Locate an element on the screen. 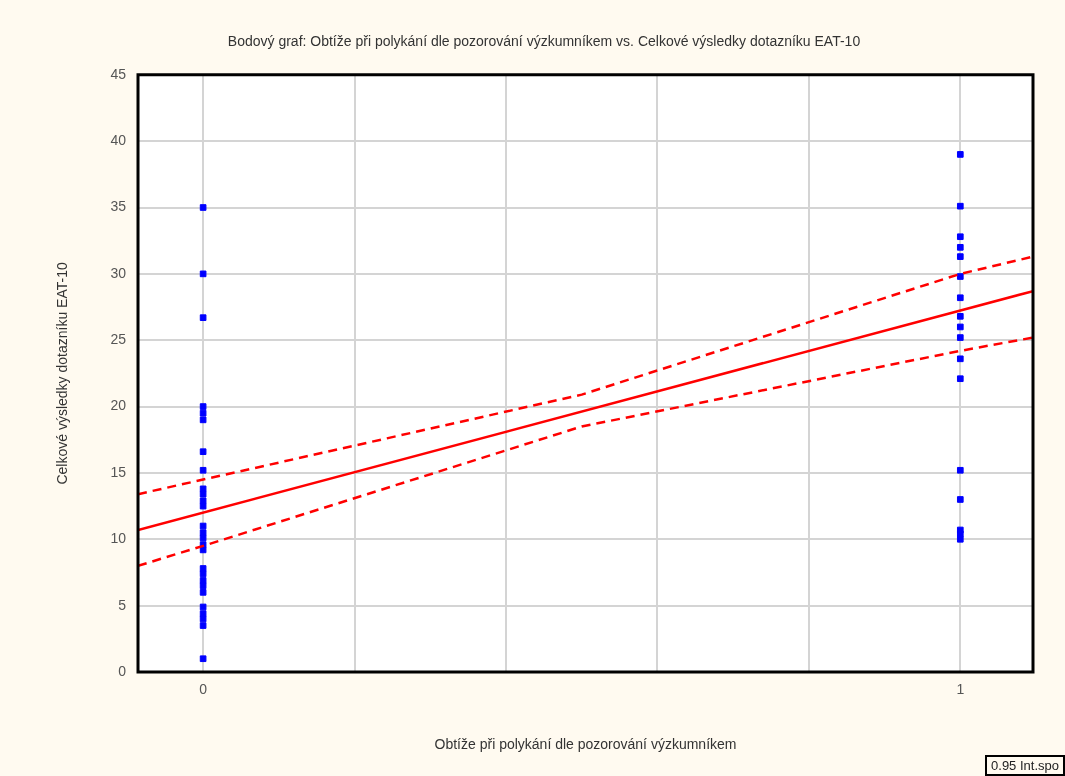  y-tick-label: 20 is located at coordinates (118, 405).